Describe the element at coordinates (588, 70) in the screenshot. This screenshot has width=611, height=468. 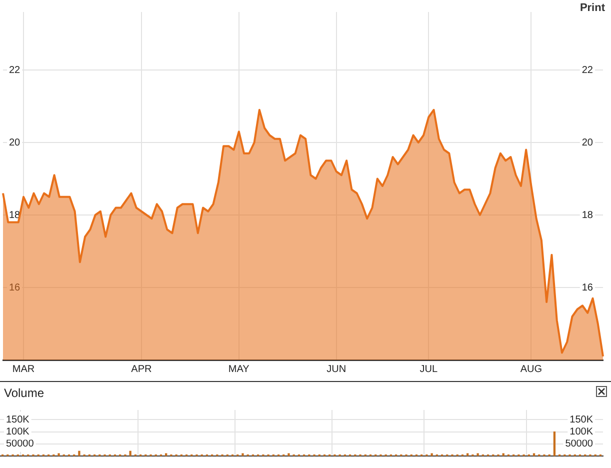
I see `y2-tick-label: 22` at that location.